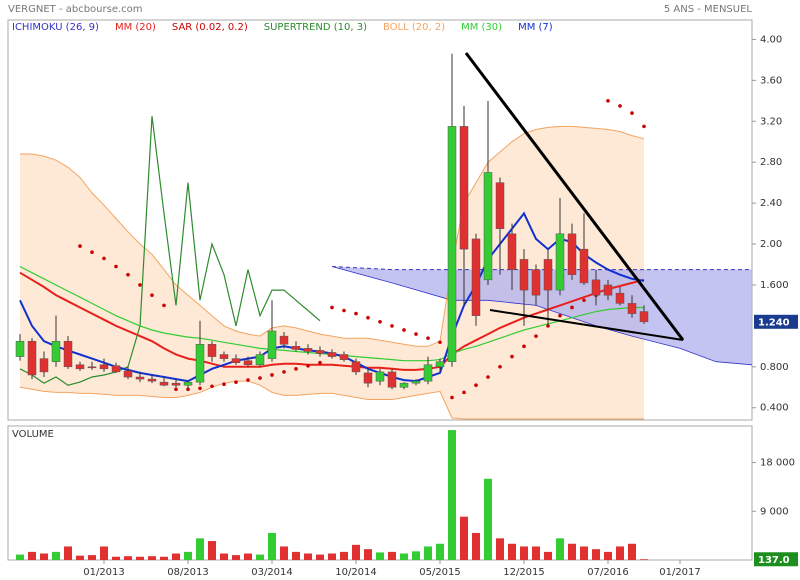 The image size is (800, 580). Describe the element at coordinates (33, 434) in the screenshot. I see `volume-title: VOLUME` at that location.